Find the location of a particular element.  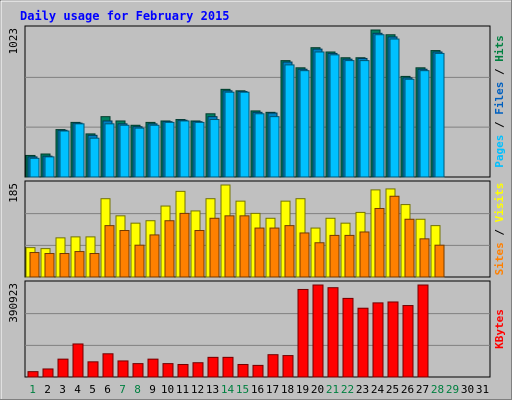

legend-part: Hits is located at coordinates (499, 48).